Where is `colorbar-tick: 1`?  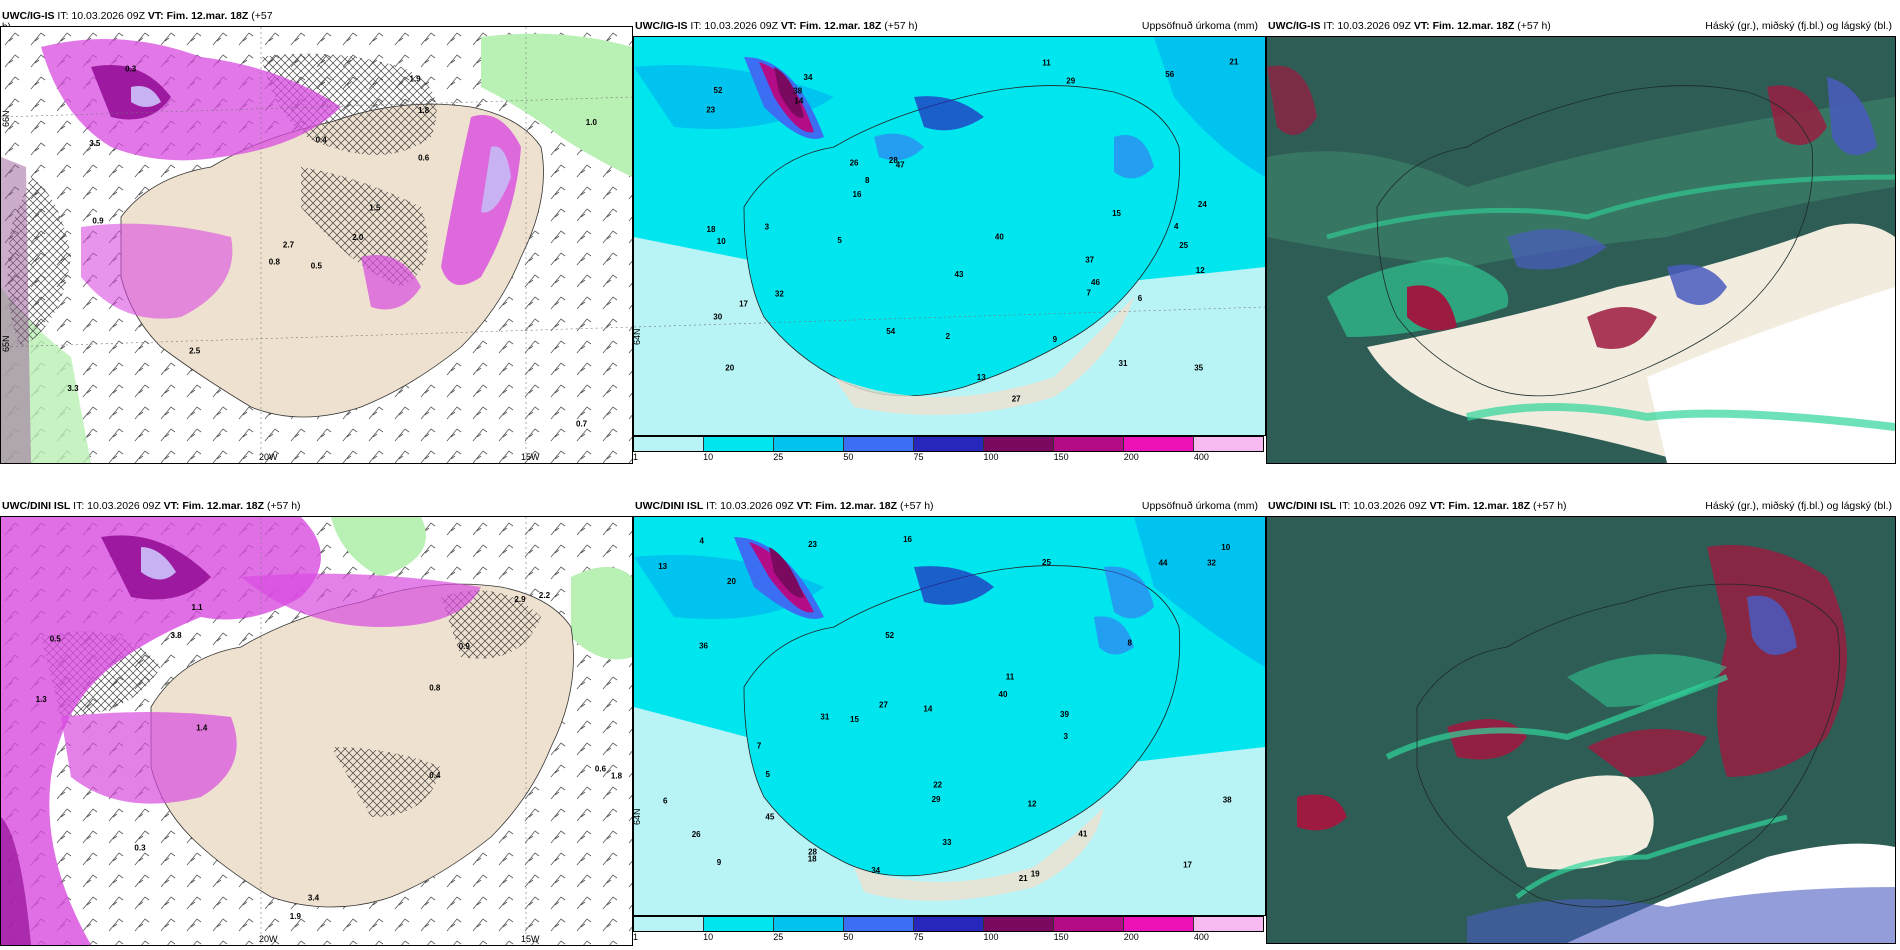
colorbar-tick: 1 is located at coordinates (636, 457).